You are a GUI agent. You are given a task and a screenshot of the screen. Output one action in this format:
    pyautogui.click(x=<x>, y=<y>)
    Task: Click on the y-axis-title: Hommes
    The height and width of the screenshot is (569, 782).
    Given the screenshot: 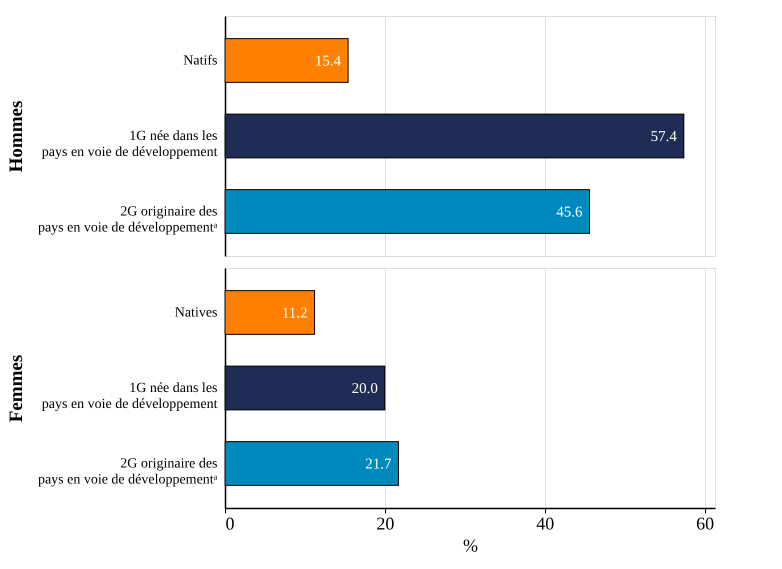 What is the action you would take?
    pyautogui.click(x=16, y=136)
    